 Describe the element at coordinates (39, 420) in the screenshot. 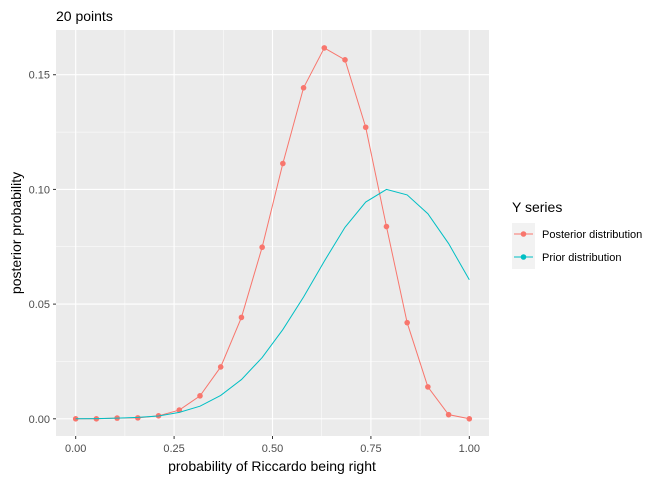

I see `y-tick-label: 0.00` at that location.